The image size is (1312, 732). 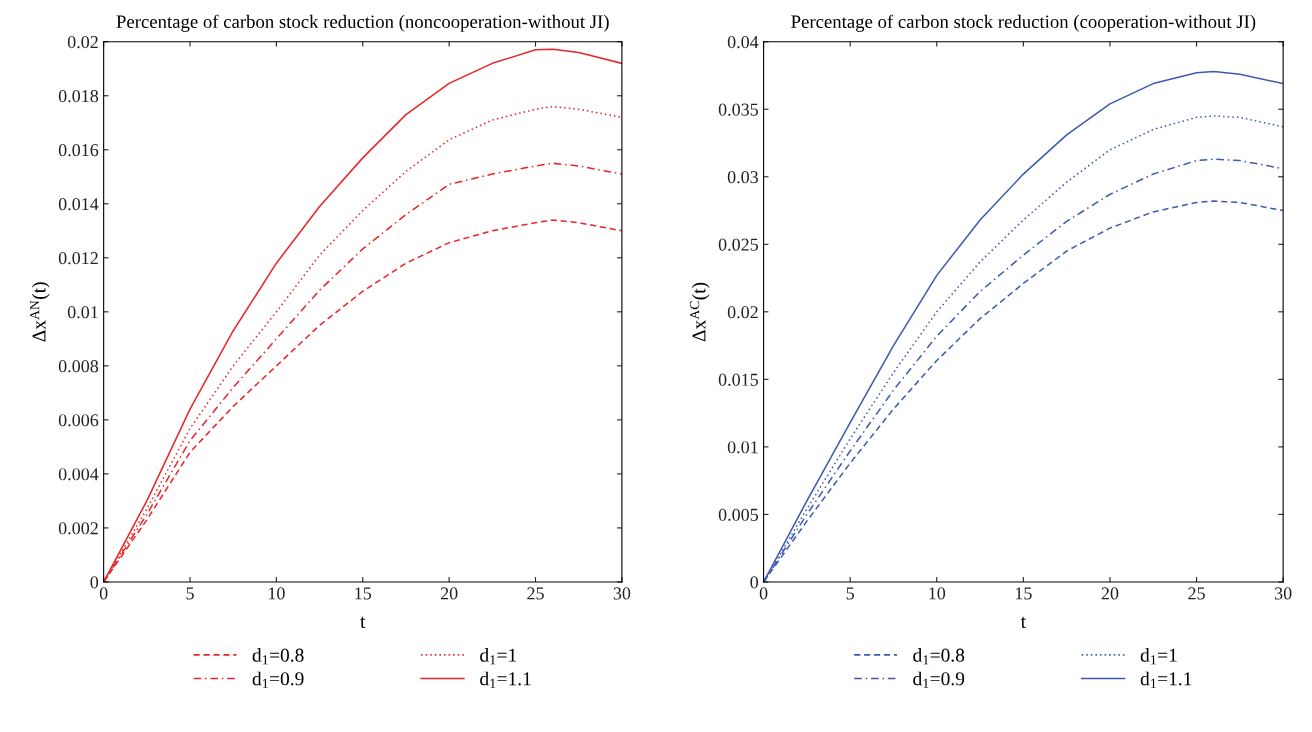 I want to click on y-tick-label: 0.004, so click(x=78, y=474).